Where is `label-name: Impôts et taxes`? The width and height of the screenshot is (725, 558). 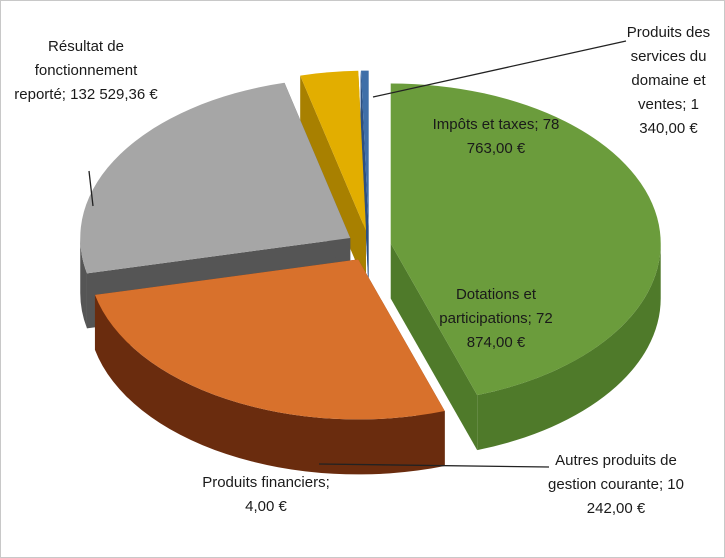
label-name: Impôts et taxes is located at coordinates (483, 124).